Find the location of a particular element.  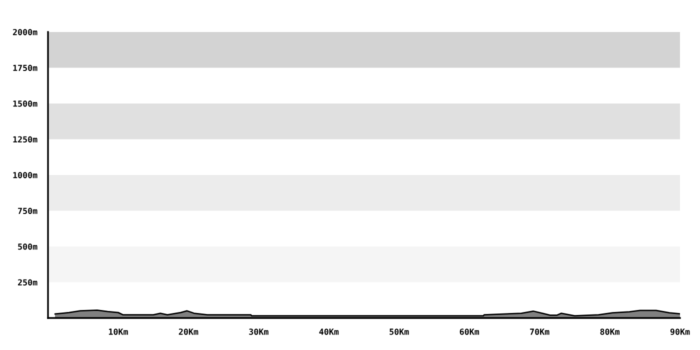

y-tick-label: 1500m is located at coordinates (25, 103).